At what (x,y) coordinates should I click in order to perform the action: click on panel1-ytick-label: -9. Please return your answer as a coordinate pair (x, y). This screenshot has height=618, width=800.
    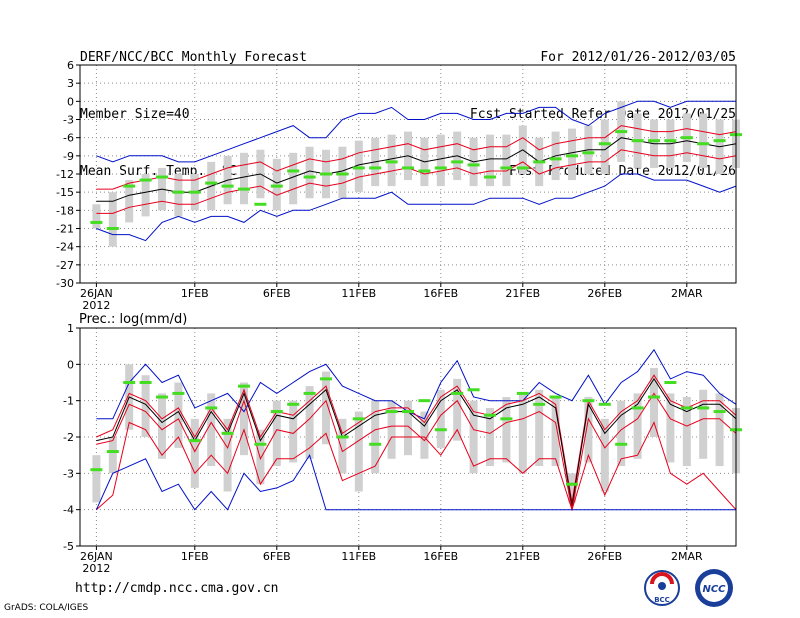
    Looking at the image, I should click on (68, 156).